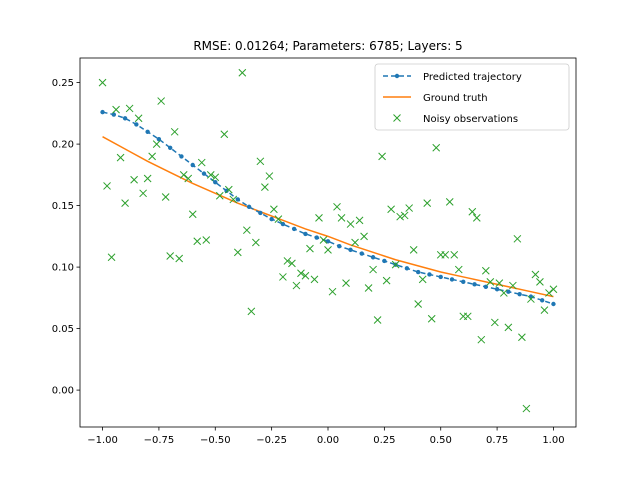  What do you see at coordinates (63, 391) in the screenshot?
I see `y-tick-label: 0.00` at bounding box center [63, 391].